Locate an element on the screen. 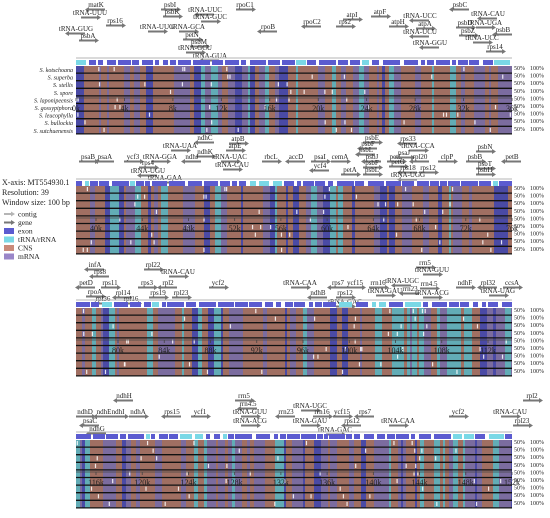 This screenshot has width=550, height=518. species-label: S. leucophylla is located at coordinates (56, 117).